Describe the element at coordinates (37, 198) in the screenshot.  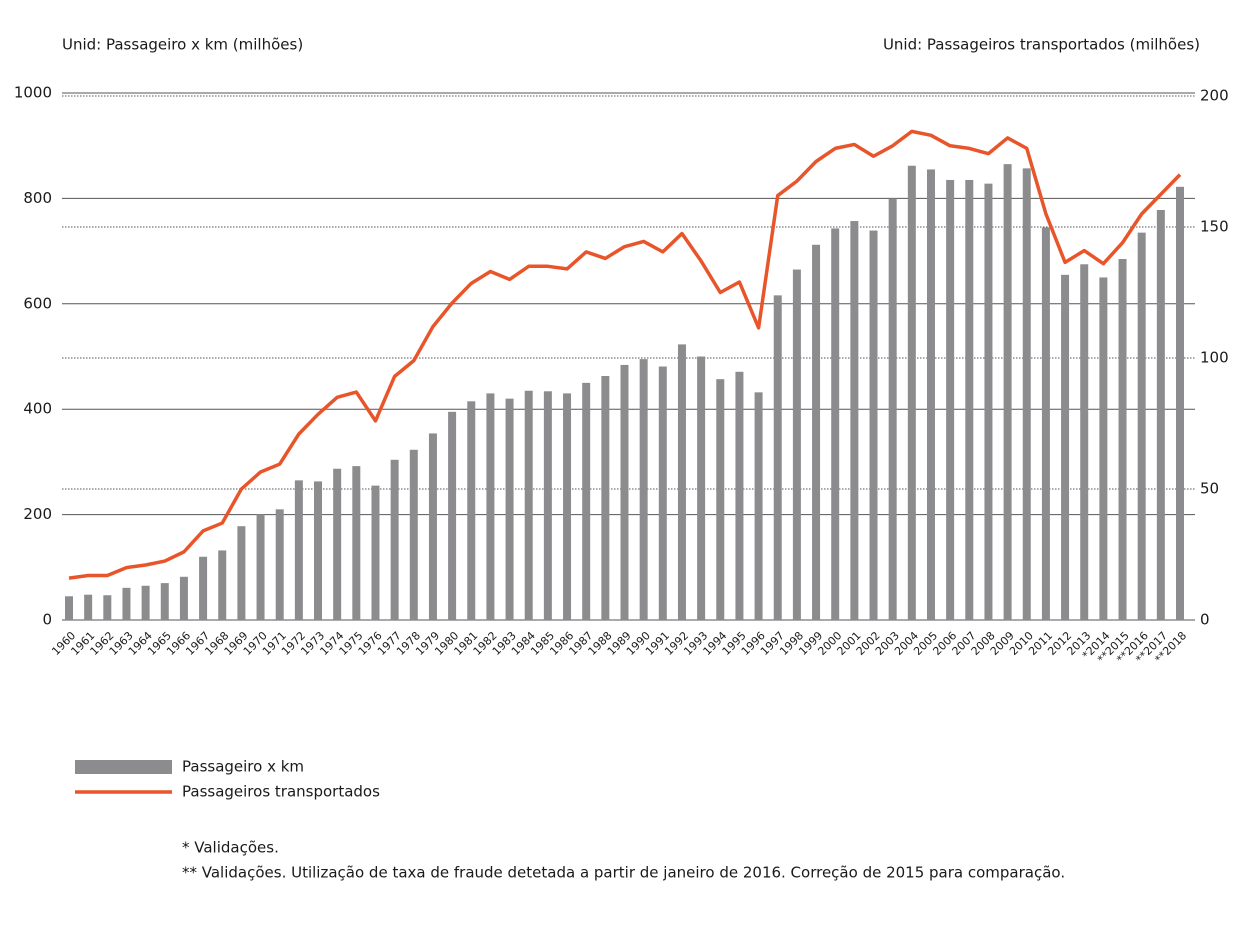
I see `y-tick-label: 800` at that location.